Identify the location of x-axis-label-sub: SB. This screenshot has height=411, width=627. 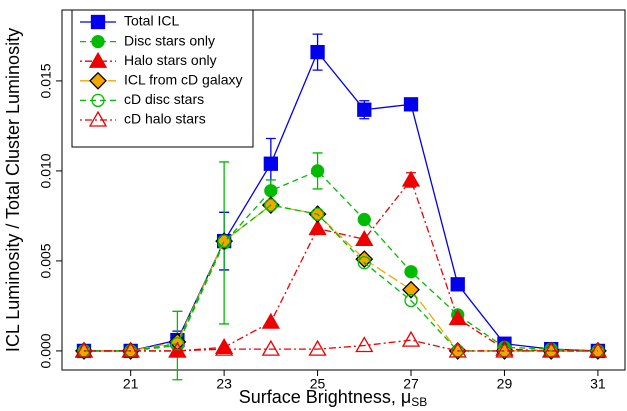
(419, 402).